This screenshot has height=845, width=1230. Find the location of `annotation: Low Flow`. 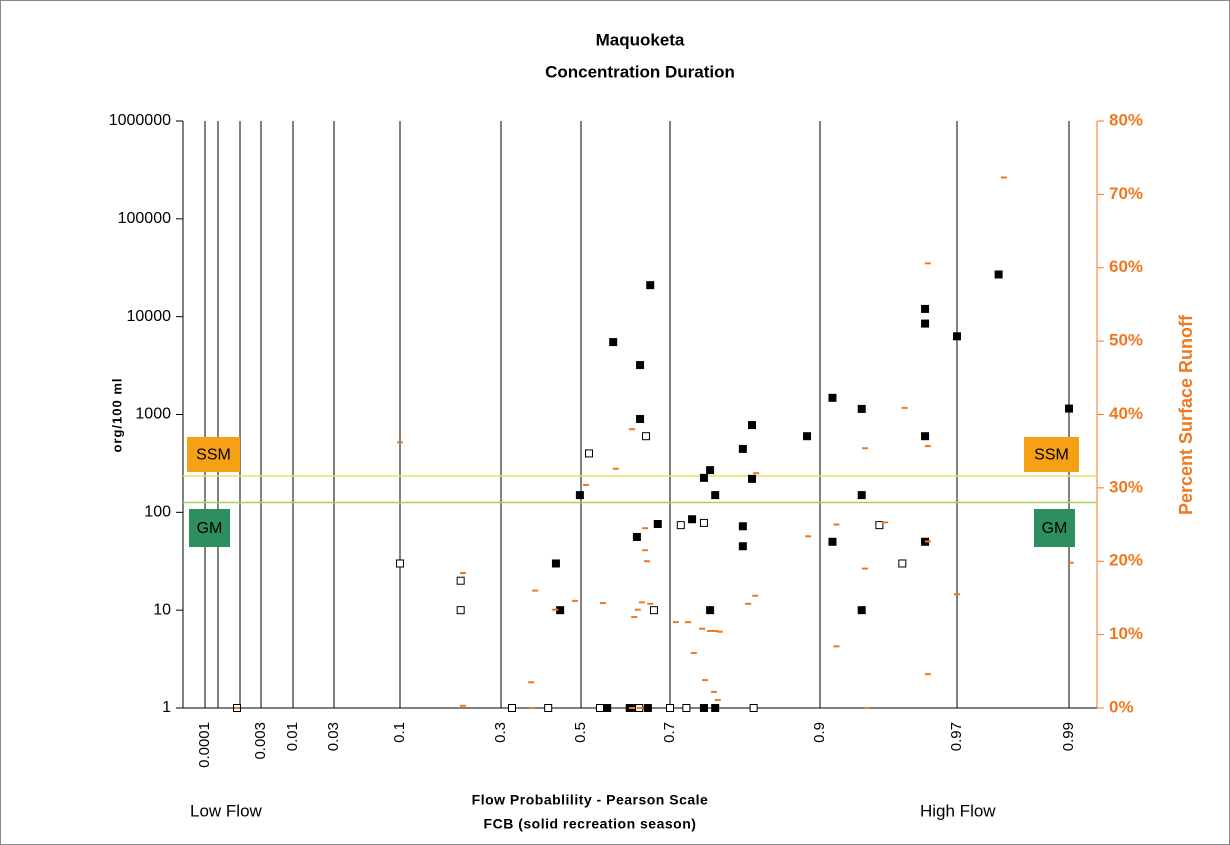

annotation: Low Flow is located at coordinates (226, 810).